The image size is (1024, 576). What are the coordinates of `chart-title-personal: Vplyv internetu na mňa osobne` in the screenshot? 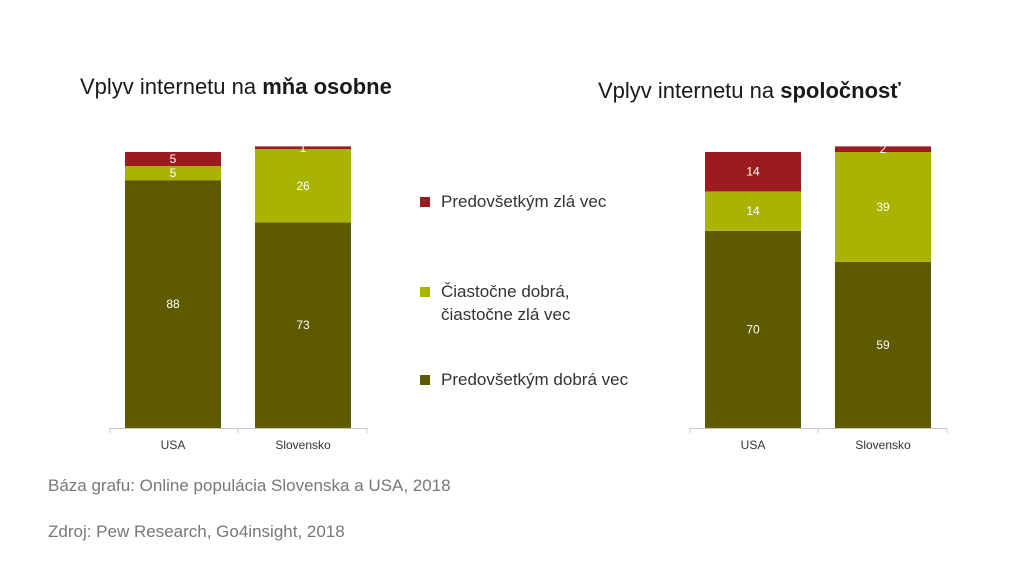 It's located at (236, 87).